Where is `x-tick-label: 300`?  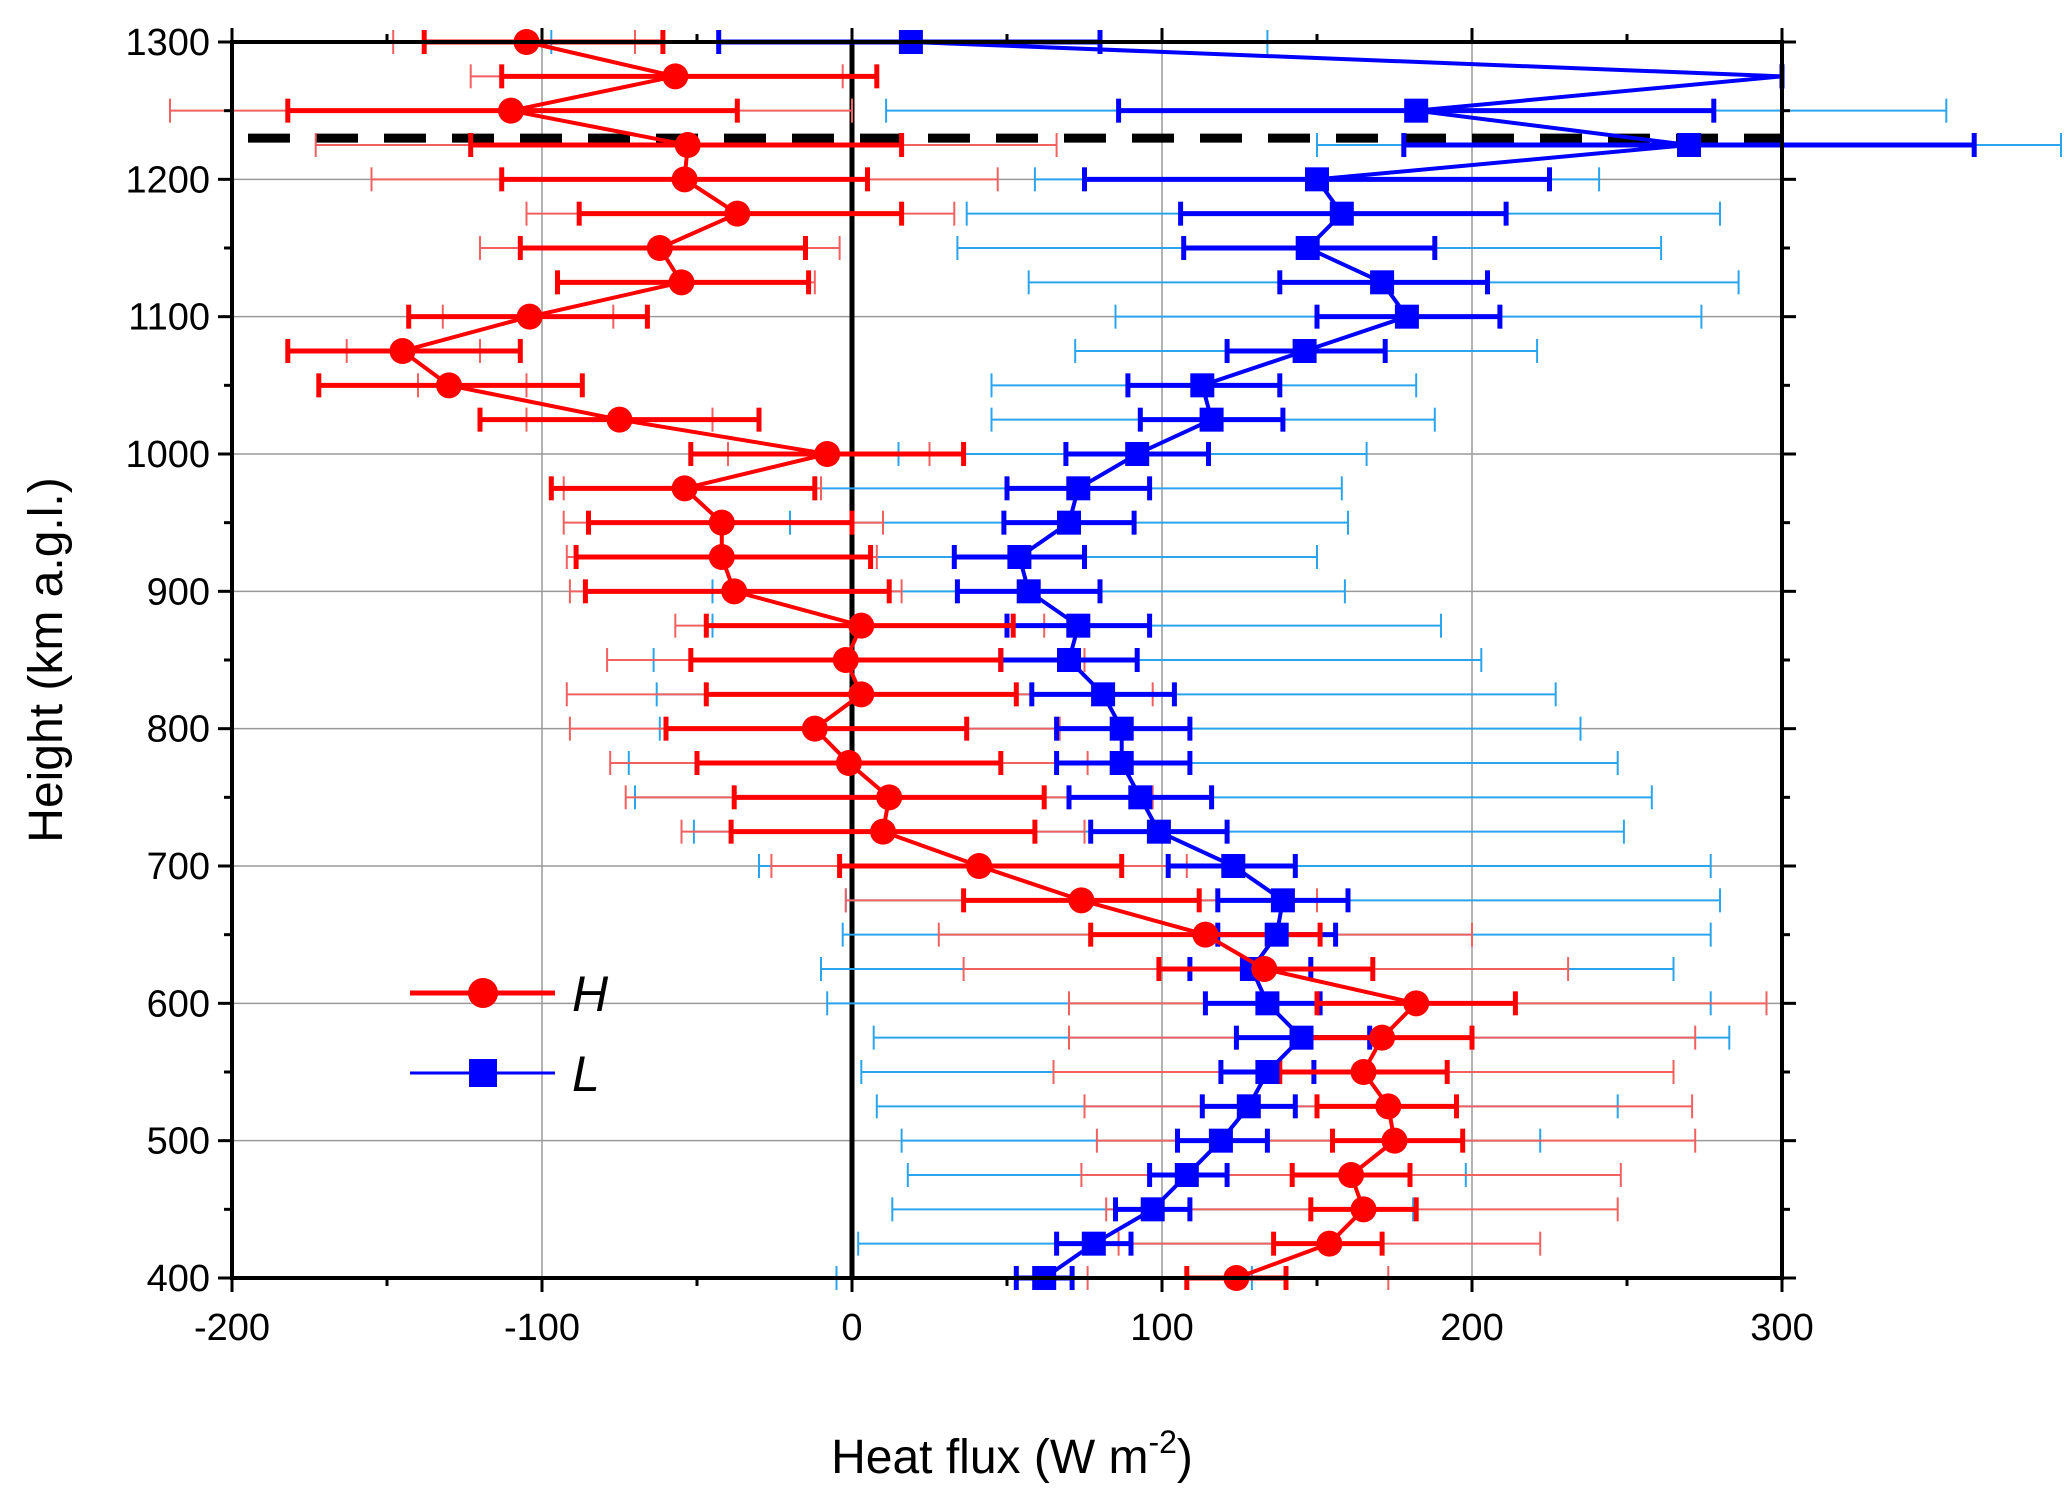 x-tick-label: 300 is located at coordinates (1781, 1328).